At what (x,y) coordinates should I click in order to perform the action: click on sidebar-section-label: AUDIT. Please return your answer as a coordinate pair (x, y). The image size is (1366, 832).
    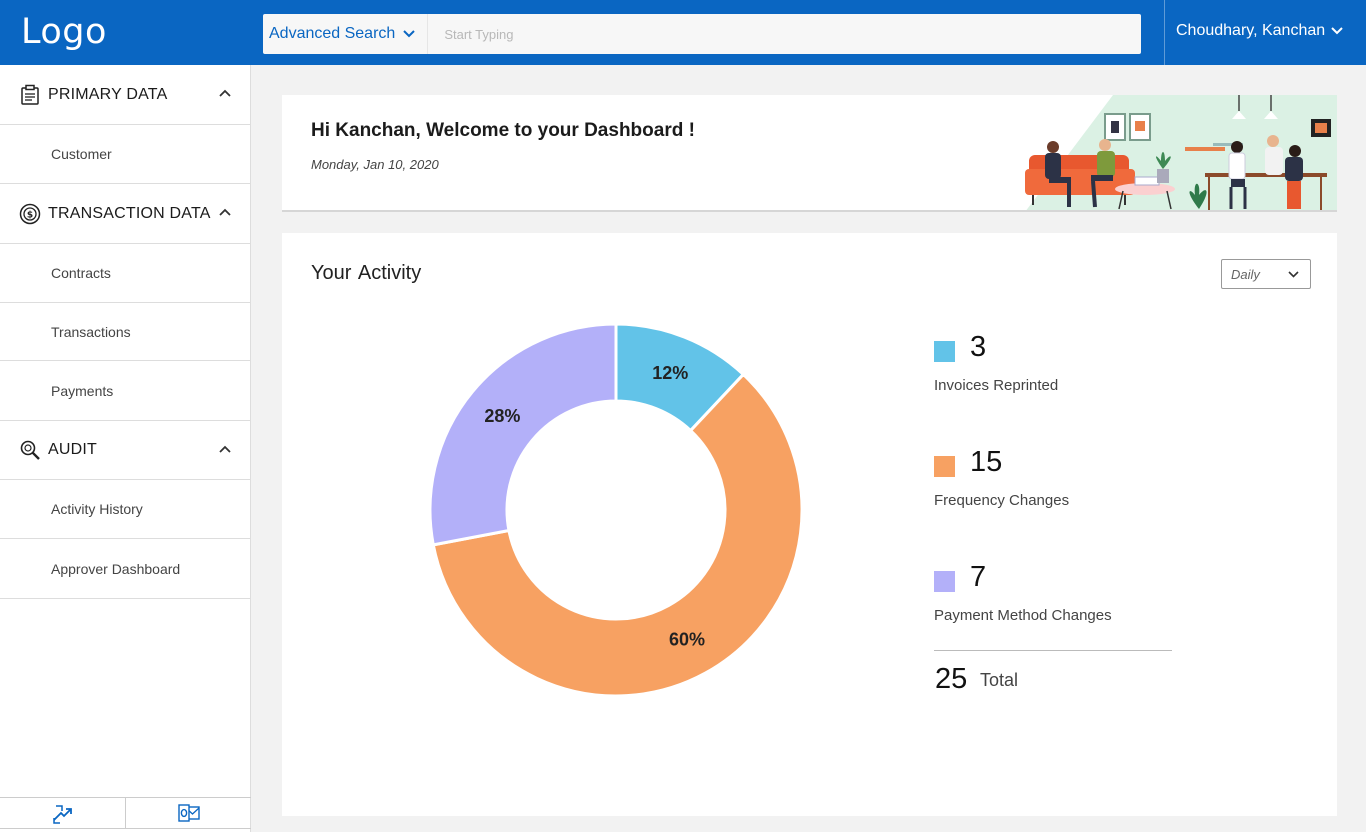
    Looking at the image, I should click on (72, 449).